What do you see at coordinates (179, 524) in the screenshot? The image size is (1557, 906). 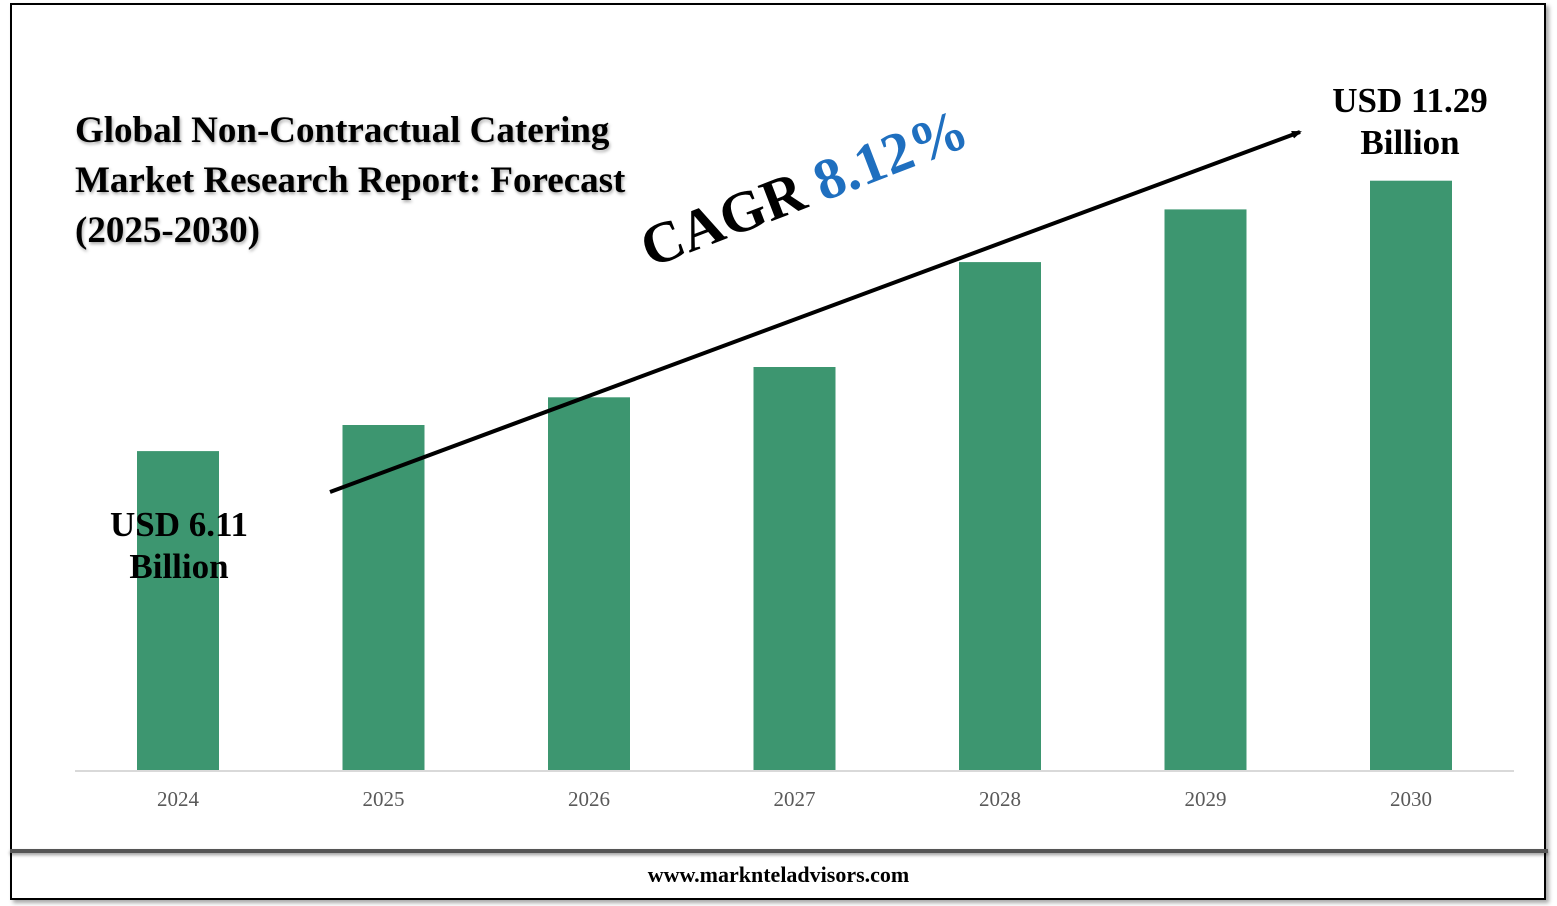 I see `start-value-line1: USD 6.11` at bounding box center [179, 524].